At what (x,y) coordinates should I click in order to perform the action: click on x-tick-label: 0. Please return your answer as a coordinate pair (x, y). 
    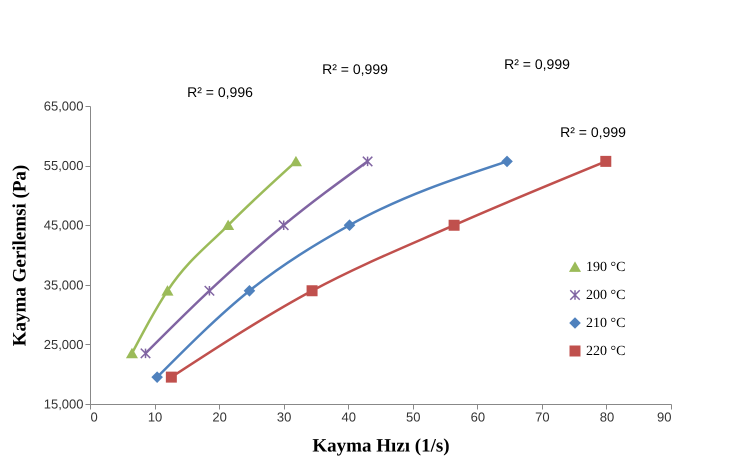
    Looking at the image, I should click on (94, 417).